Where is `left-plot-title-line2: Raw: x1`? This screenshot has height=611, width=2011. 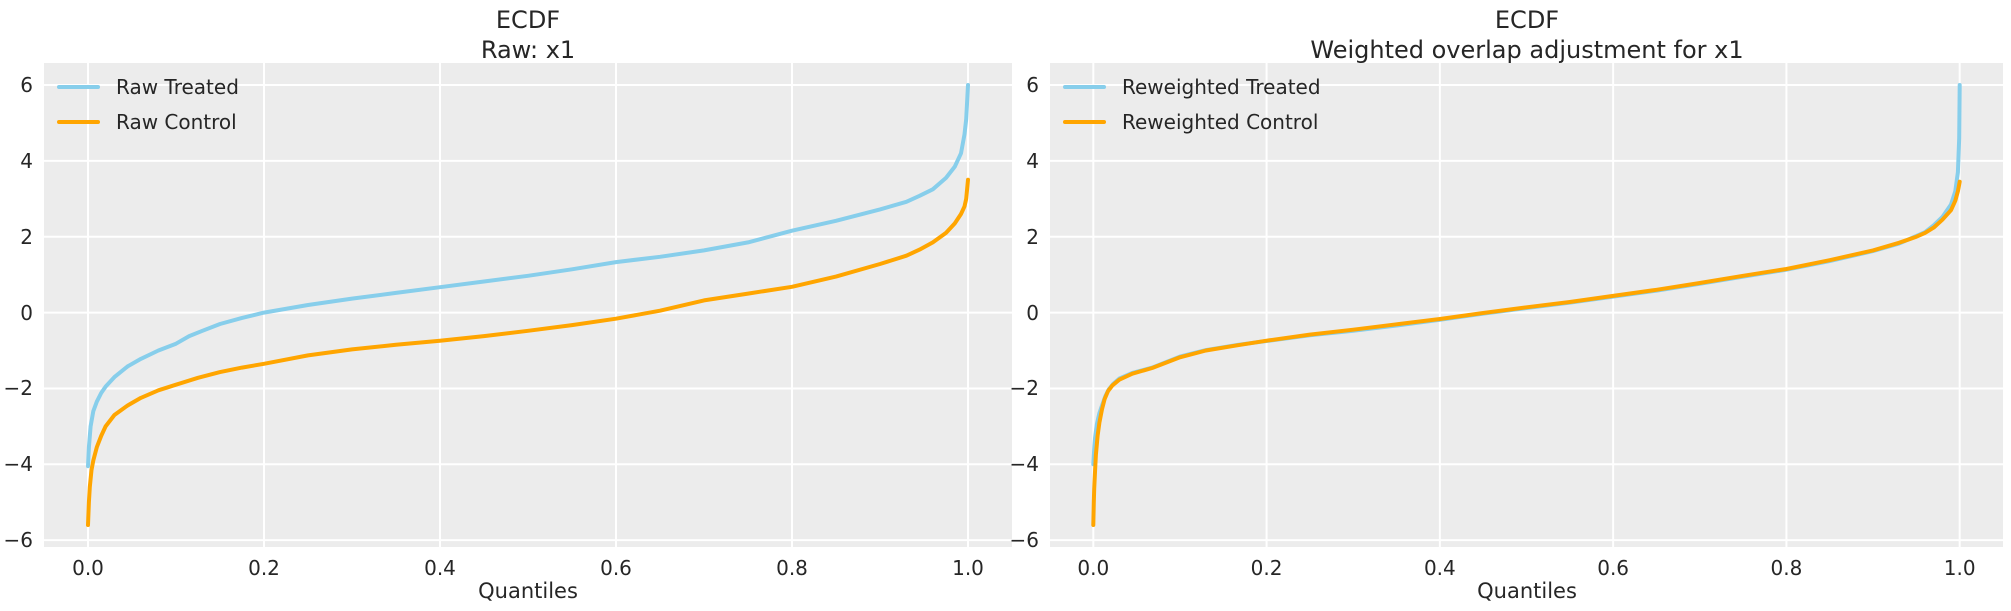
left-plot-title-line2: Raw: x1 is located at coordinates (528, 50).